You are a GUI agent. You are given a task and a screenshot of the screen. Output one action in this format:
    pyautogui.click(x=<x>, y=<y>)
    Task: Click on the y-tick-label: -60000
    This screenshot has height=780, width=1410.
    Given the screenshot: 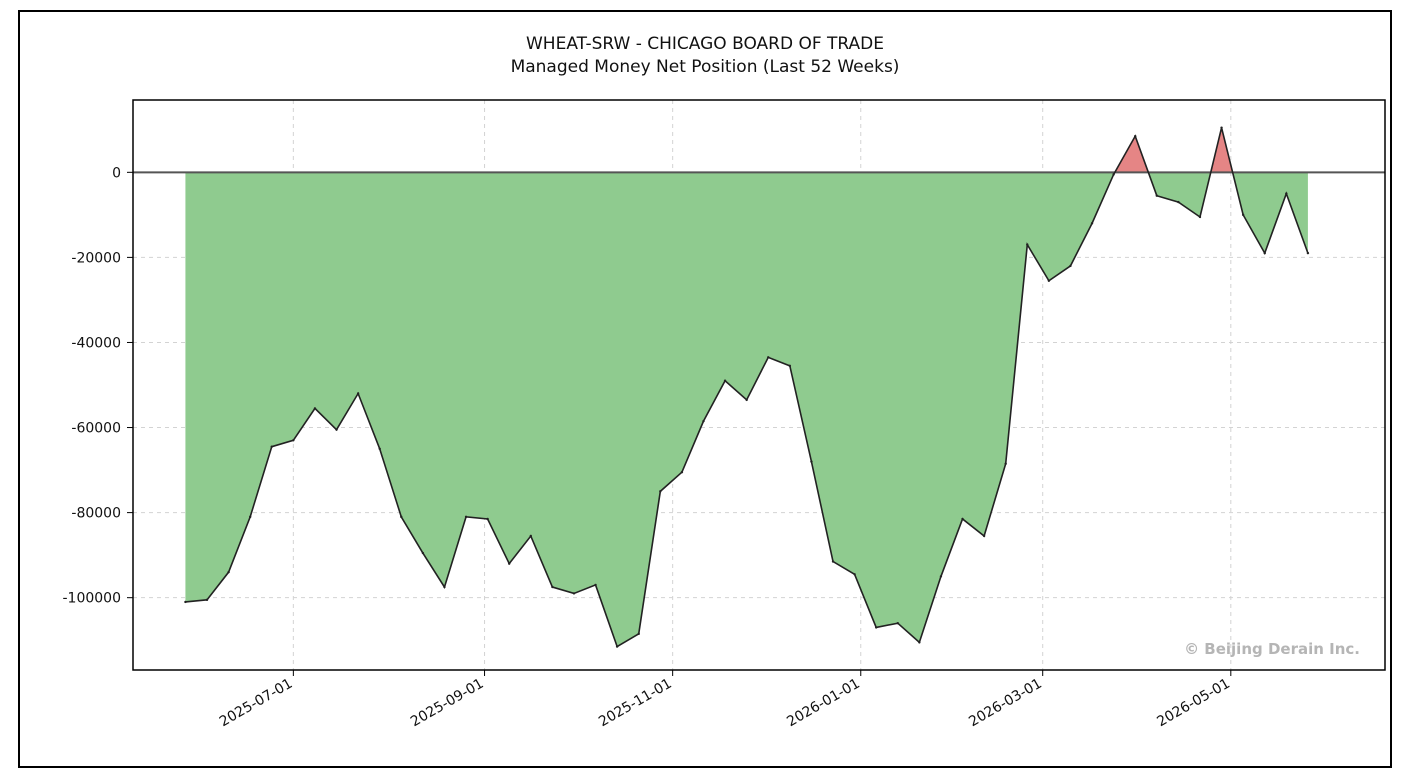 What is the action you would take?
    pyautogui.click(x=96, y=429)
    